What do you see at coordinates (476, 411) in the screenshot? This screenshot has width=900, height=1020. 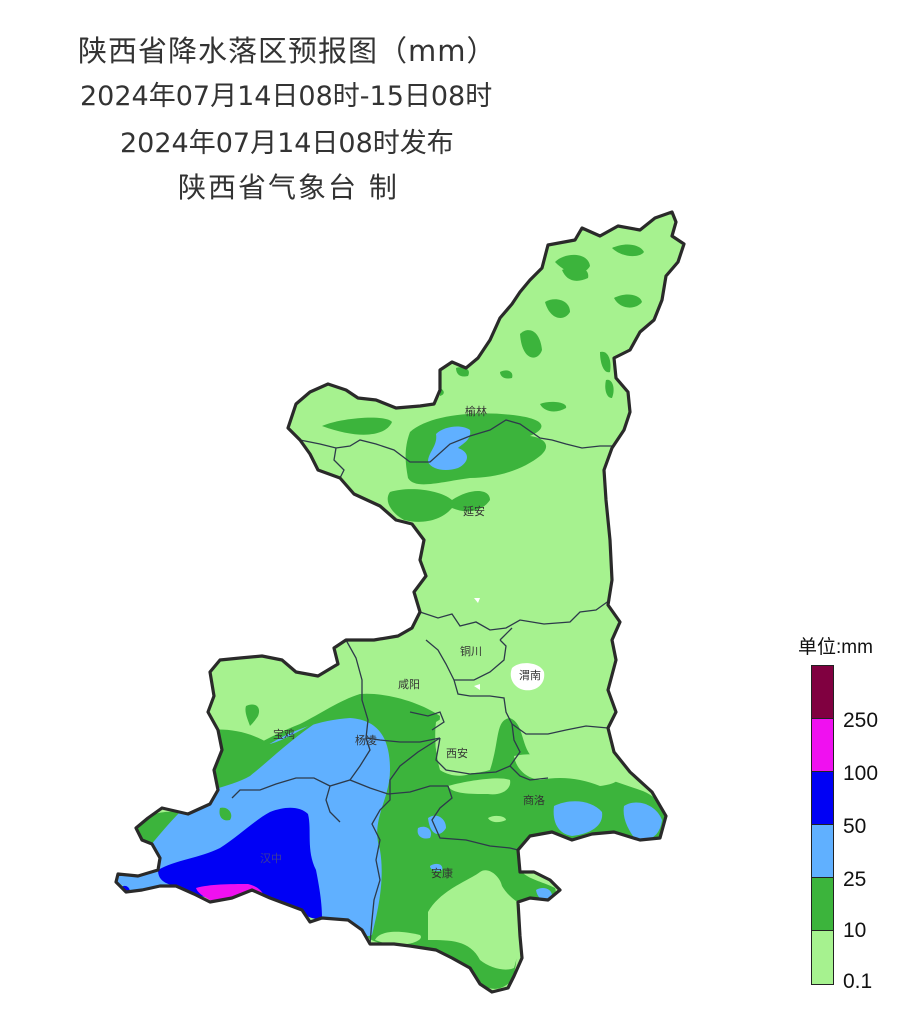 I see `city-label-yulin: 榆林` at bounding box center [476, 411].